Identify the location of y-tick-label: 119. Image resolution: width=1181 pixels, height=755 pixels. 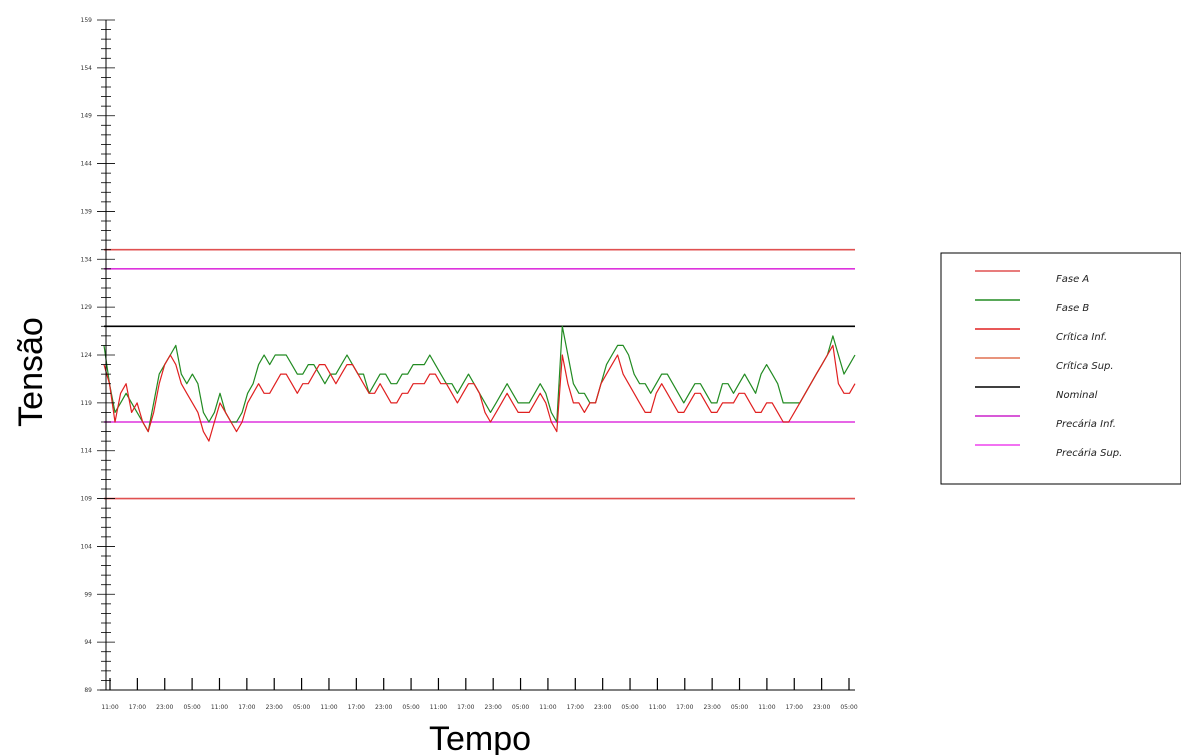
(87, 403).